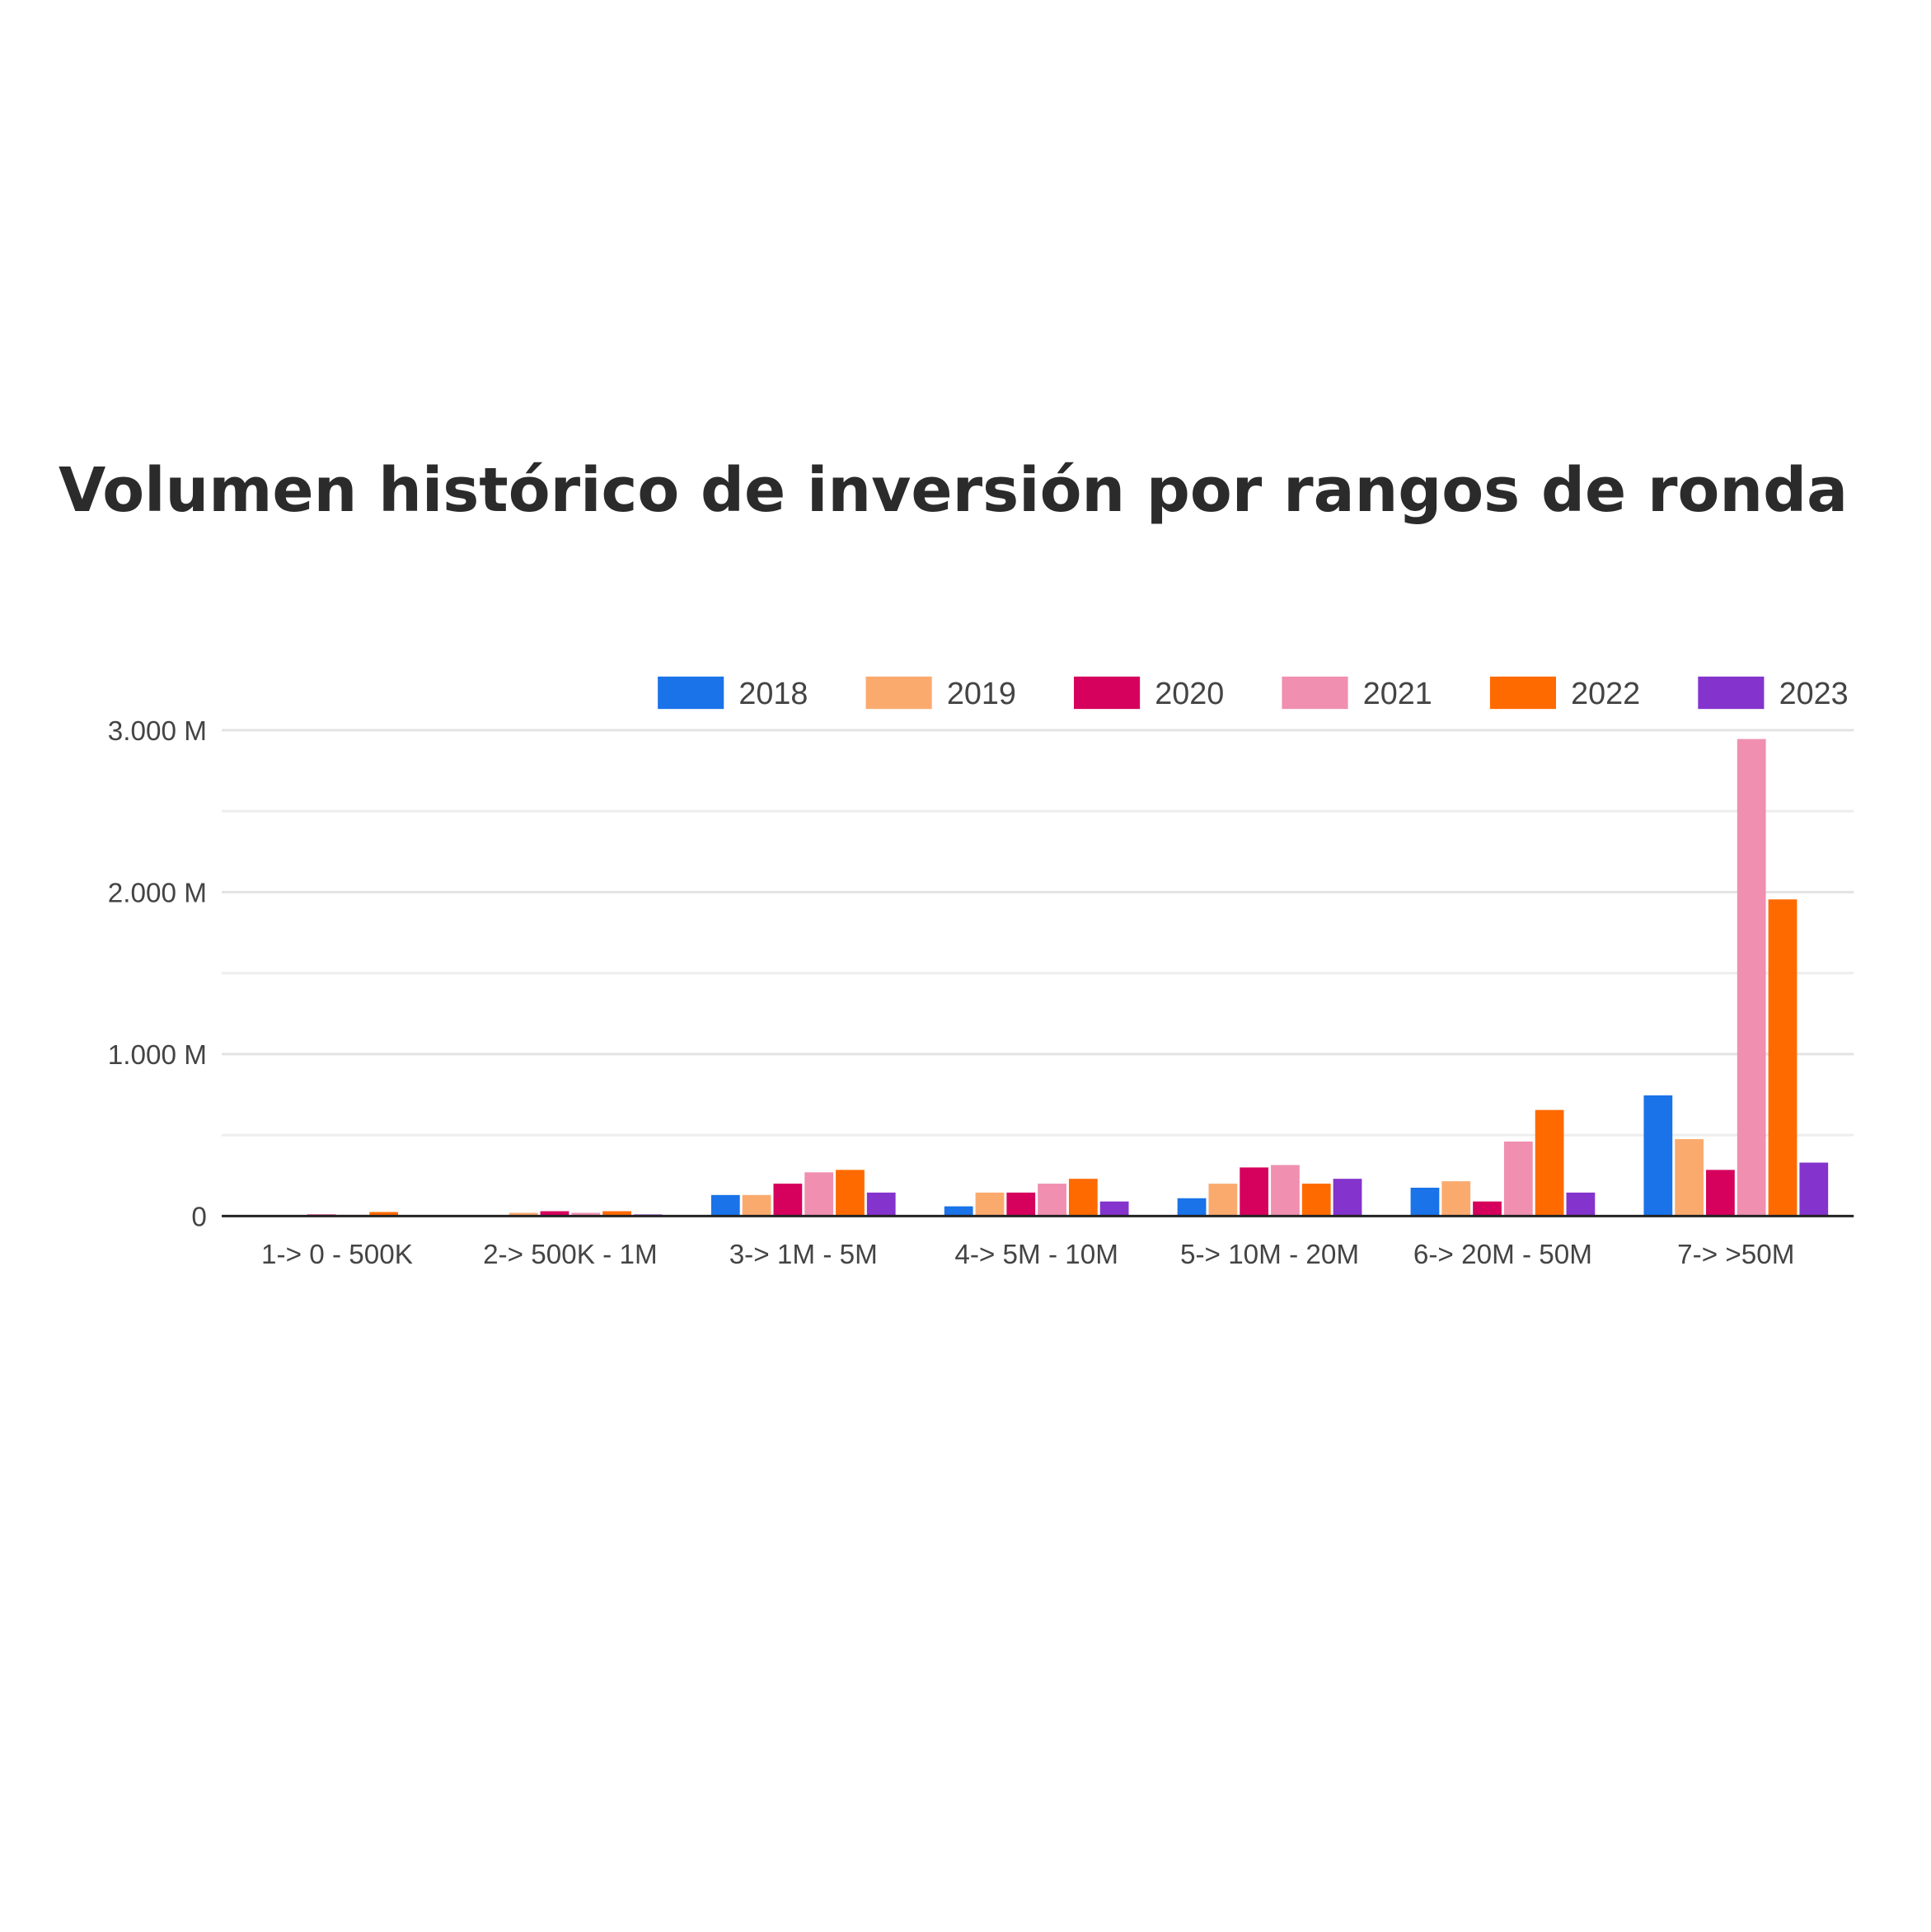 The height and width of the screenshot is (1932, 1931). Describe the element at coordinates (691, 693) in the screenshot. I see `legend-swatch-2018` at that location.